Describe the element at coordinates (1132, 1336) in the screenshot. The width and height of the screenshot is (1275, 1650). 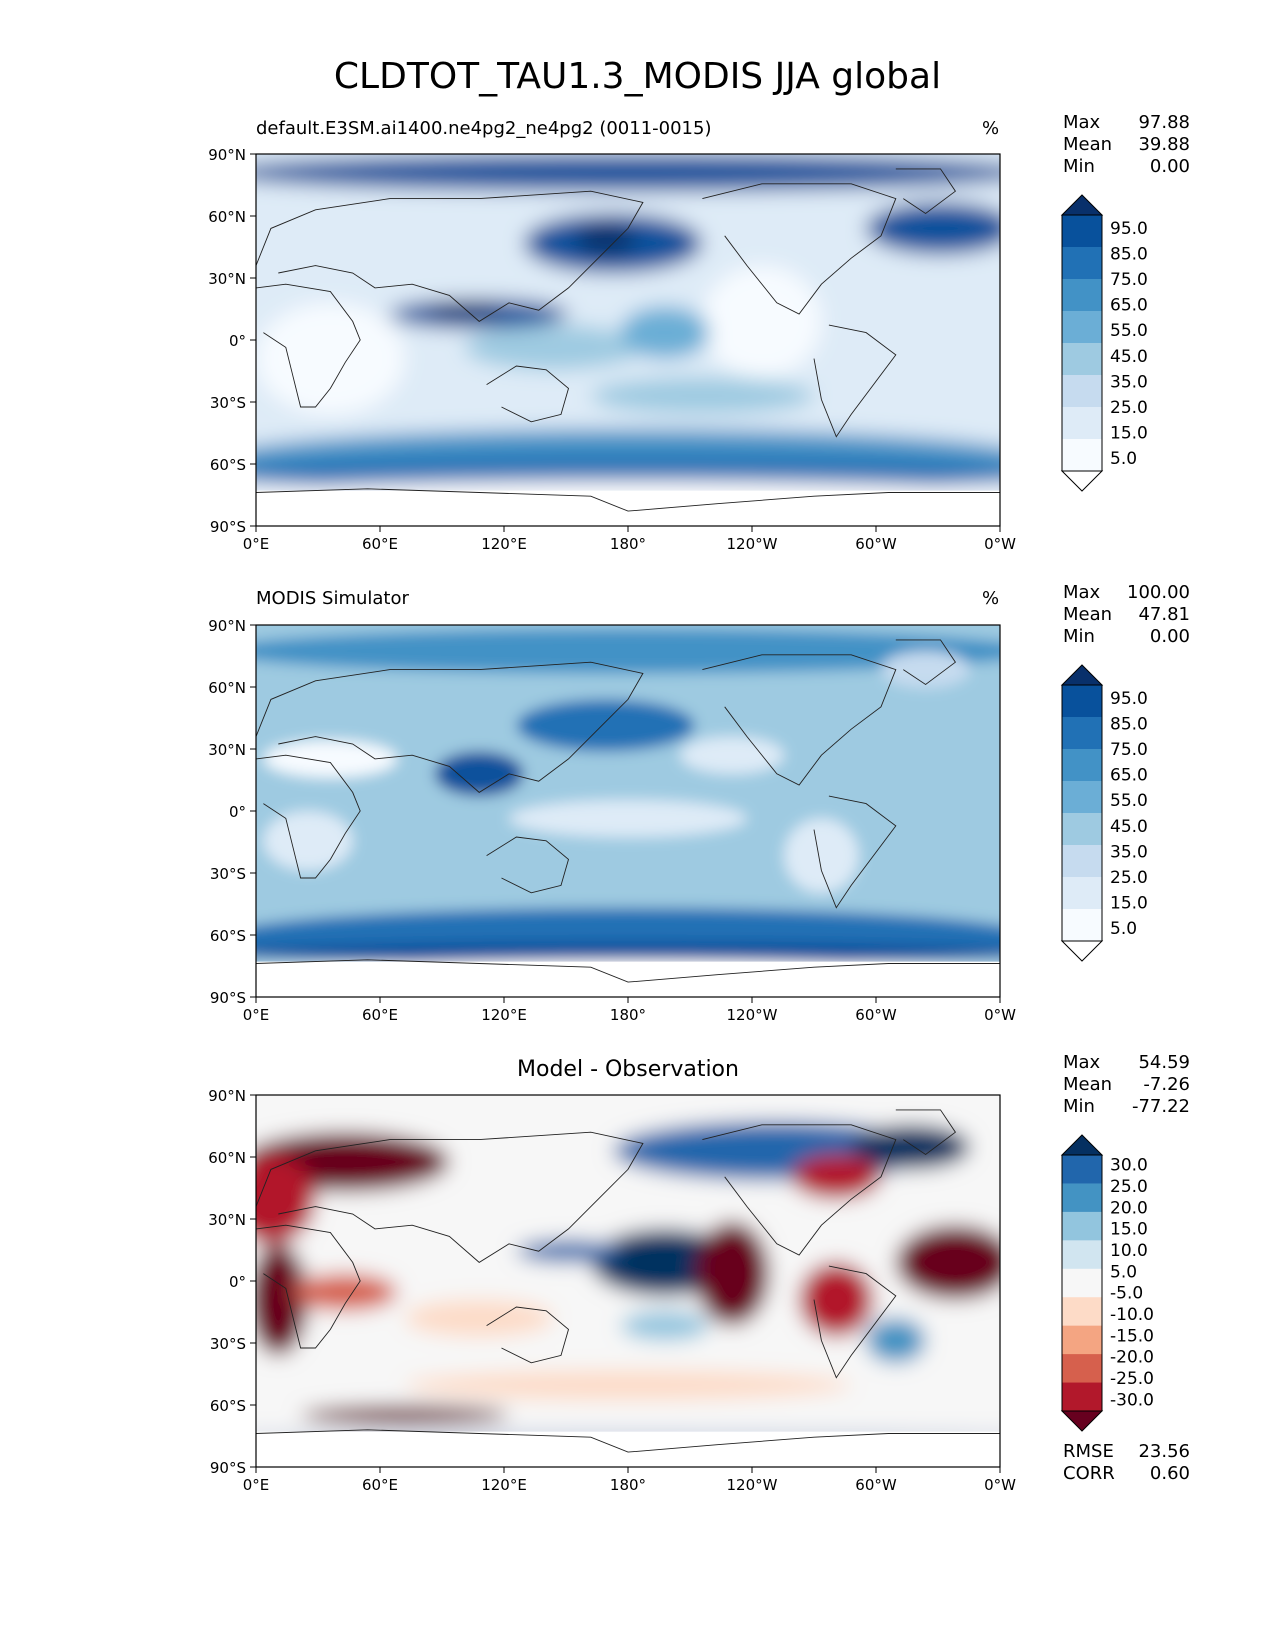
I see `colorbar-label: -15.0` at that location.